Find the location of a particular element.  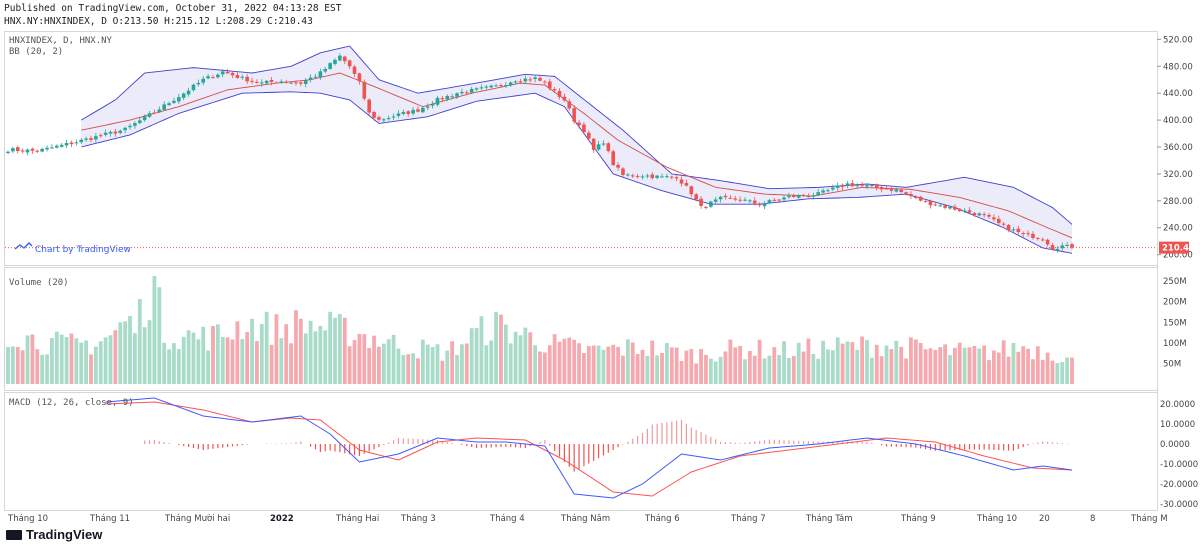

footer-brand: TradingView is located at coordinates (54, 534).